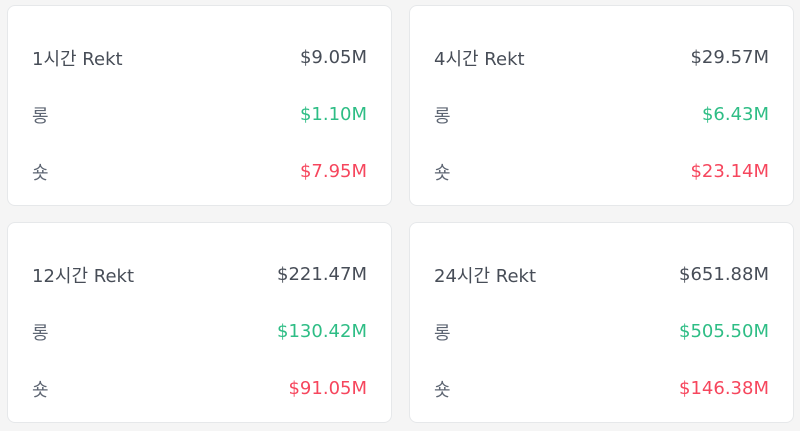 The width and height of the screenshot is (800, 431). I want to click on card-title: 24시간 Rekt, so click(485, 276).